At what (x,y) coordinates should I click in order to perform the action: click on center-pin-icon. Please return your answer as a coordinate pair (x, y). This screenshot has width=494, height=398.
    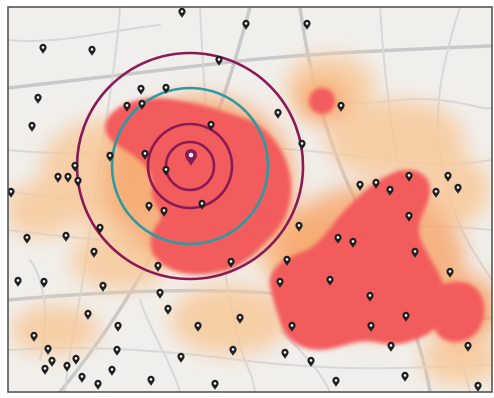
    Looking at the image, I should click on (191, 157).